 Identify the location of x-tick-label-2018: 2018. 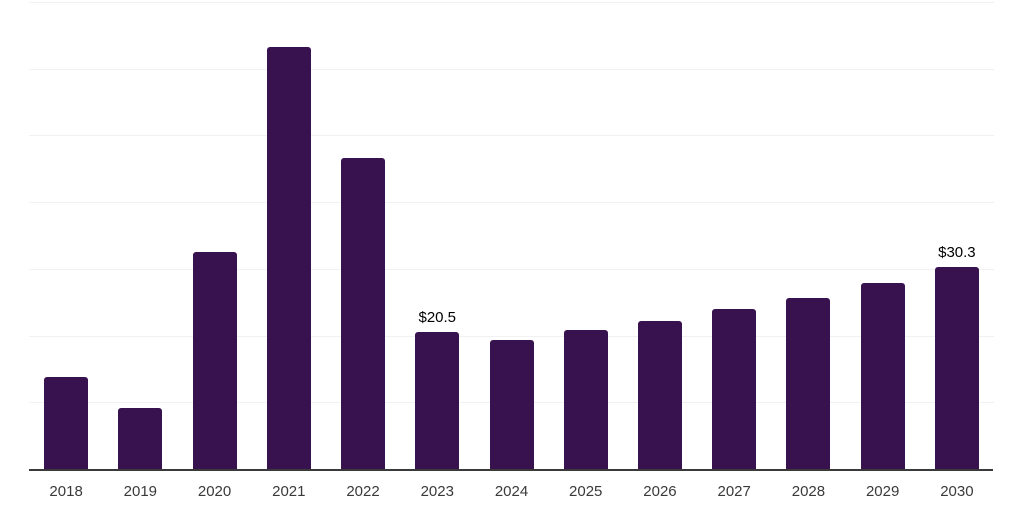
(66, 491).